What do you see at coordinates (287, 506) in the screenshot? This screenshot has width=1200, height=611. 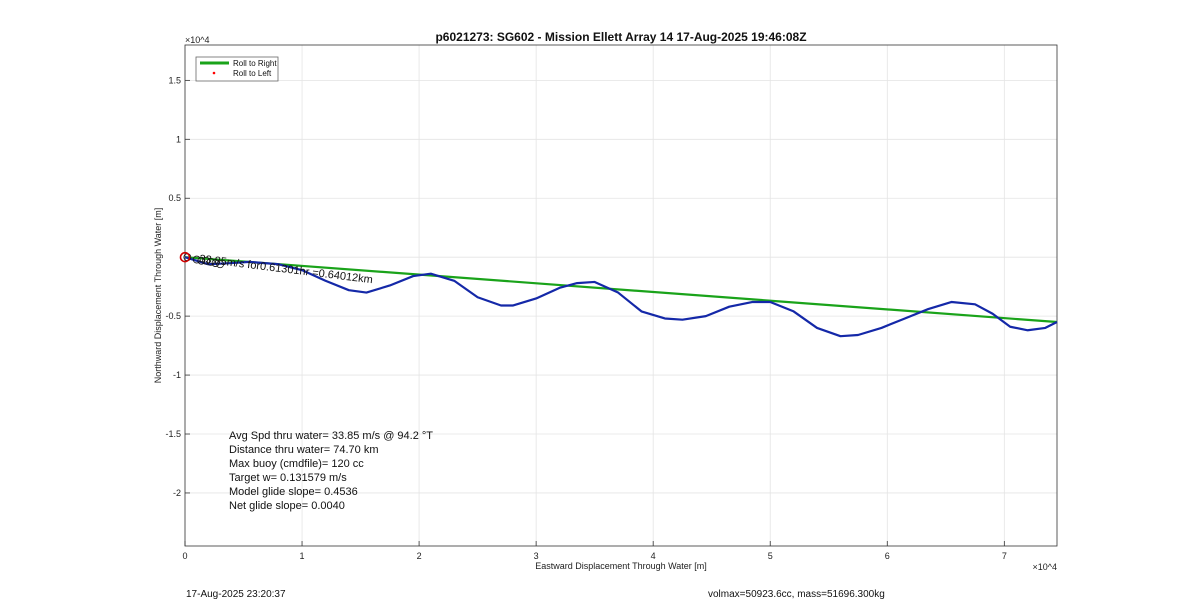 I see `stat-net-glide: Net glide slope= 0.0040` at bounding box center [287, 506].